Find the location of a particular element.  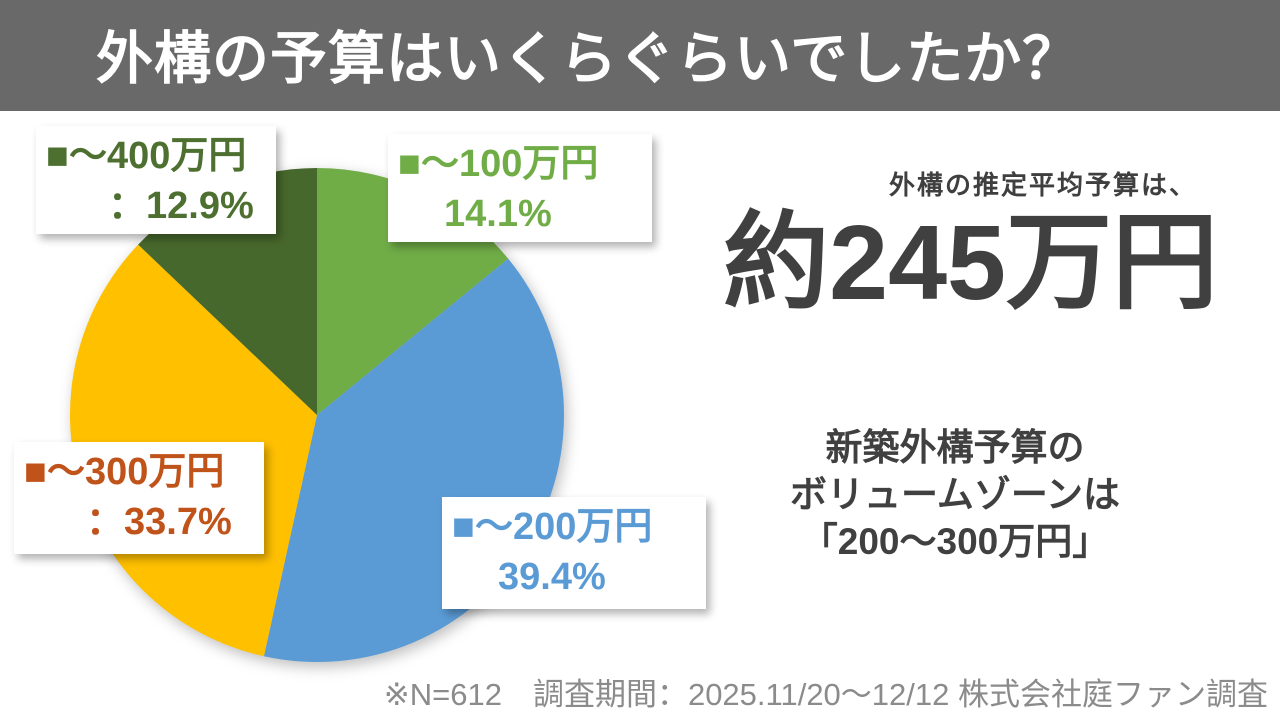

callout-300man-value: ：33.7% is located at coordinates (159, 522).